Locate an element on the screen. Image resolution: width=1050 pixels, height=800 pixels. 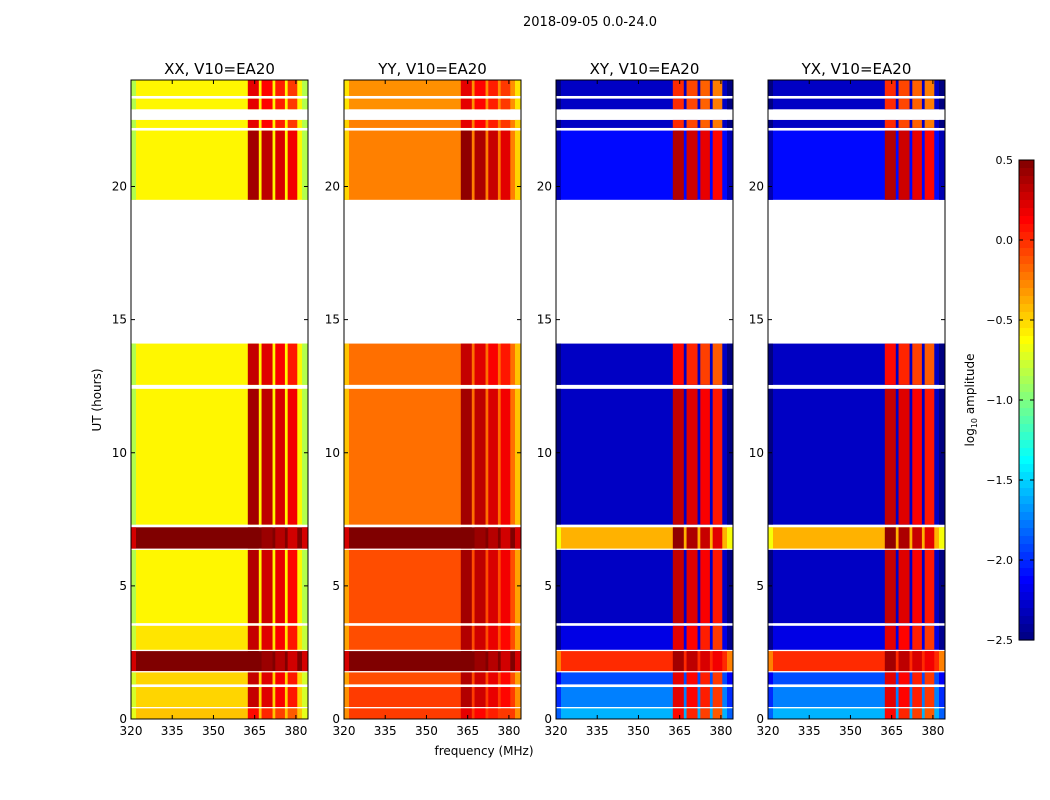
panel-title: YY, V10=EA20 is located at coordinates (432, 69).